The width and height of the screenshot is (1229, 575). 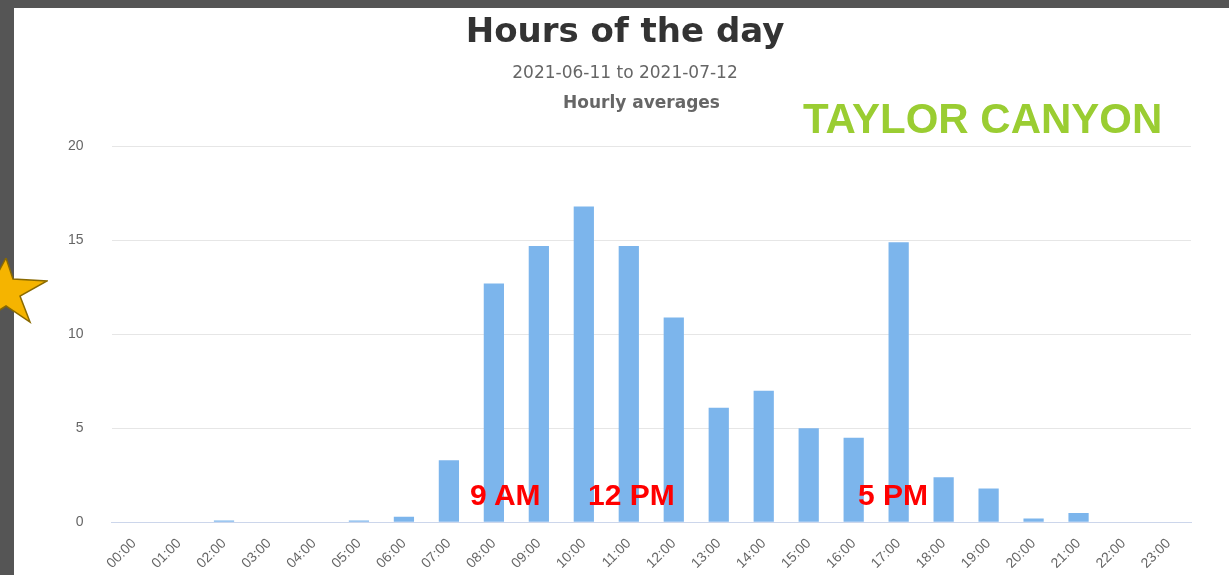 I want to click on y-tick-label: 15, so click(x=75, y=239).